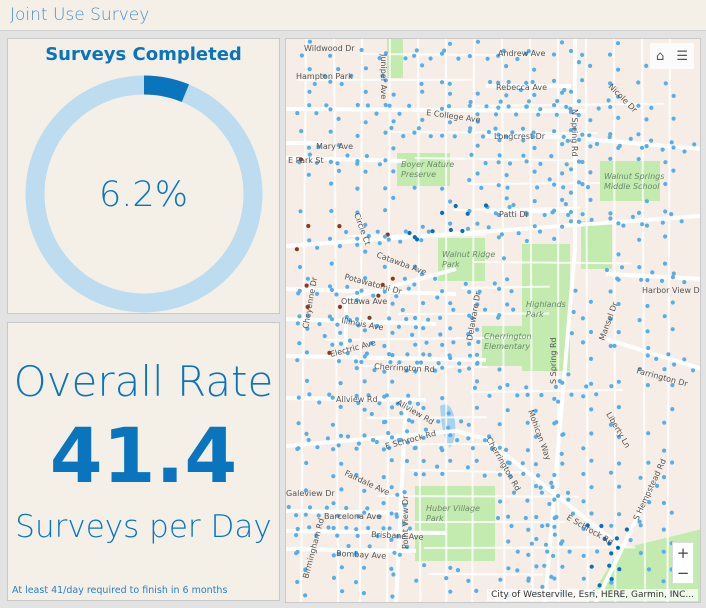 The image size is (706, 608). Describe the element at coordinates (683, 553) in the screenshot. I see `zoom-in-button: +` at that location.